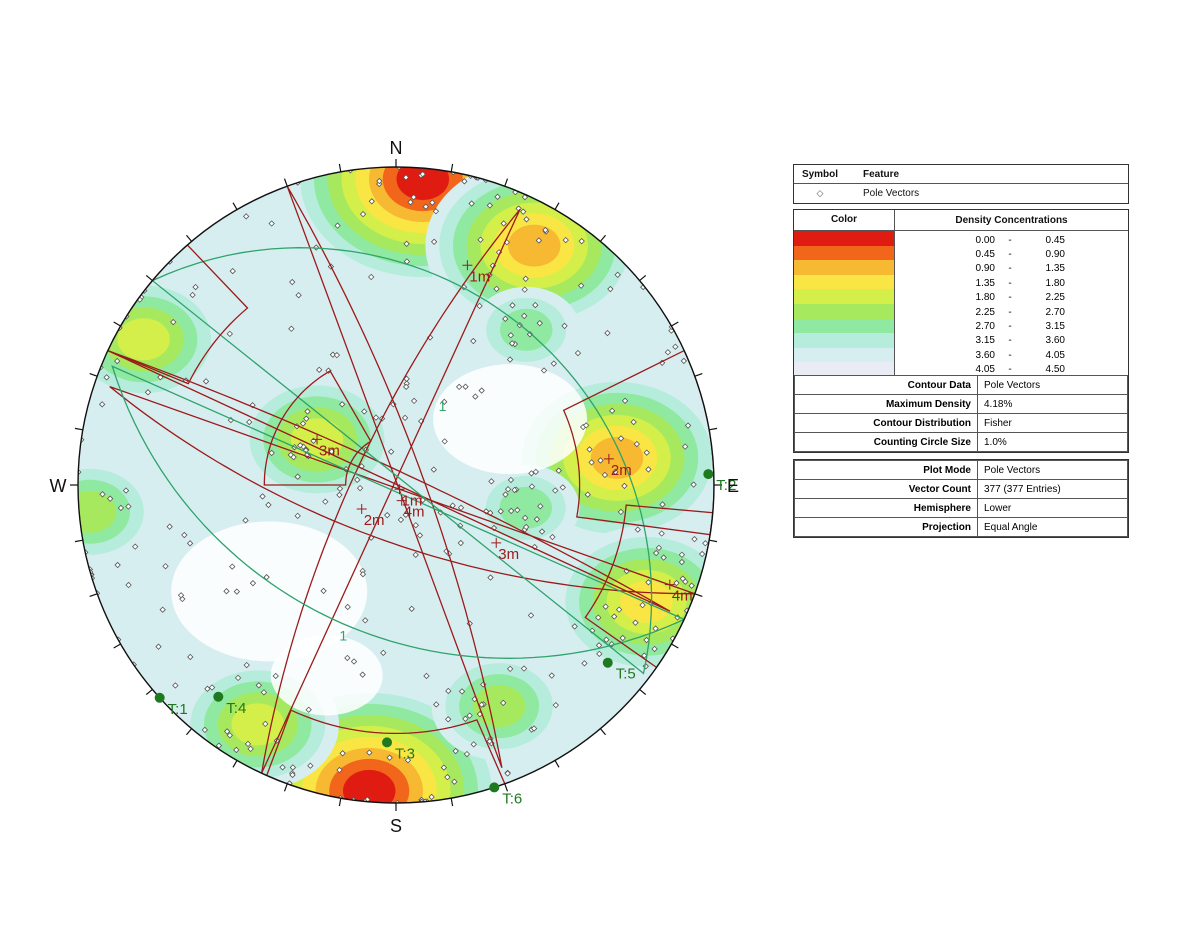 This screenshot has width=1200, height=938. Describe the element at coordinates (1010, 327) in the screenshot. I see `density-range-value: -` at that location.